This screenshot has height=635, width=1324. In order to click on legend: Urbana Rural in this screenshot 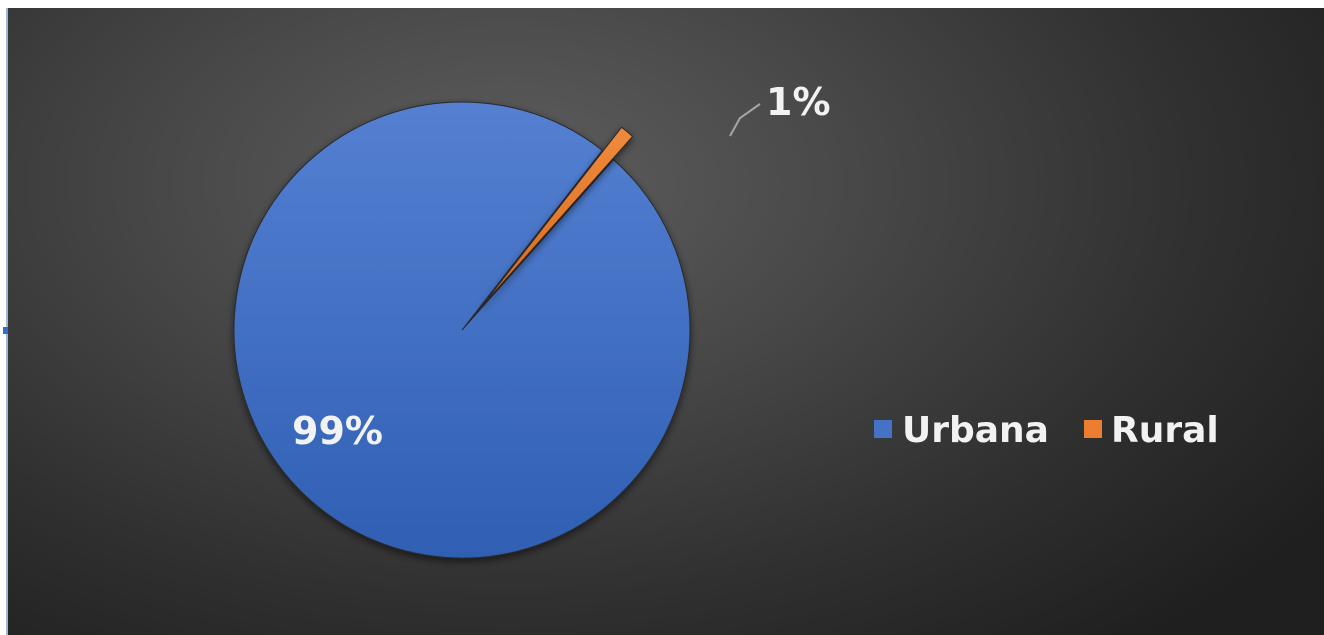, I will do `click(1046, 430)`.